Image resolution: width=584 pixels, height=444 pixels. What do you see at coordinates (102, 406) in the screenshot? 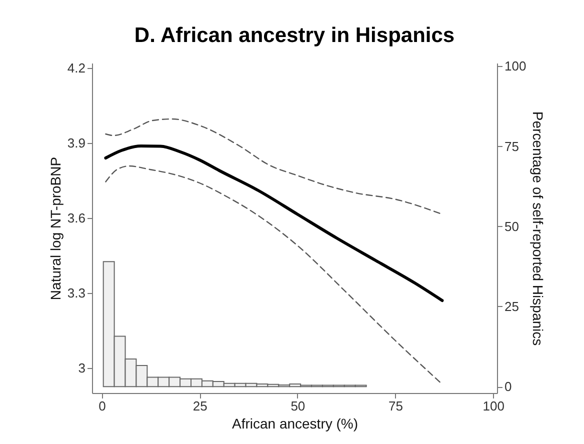
I see `x-tick-label: 0` at bounding box center [102, 406].